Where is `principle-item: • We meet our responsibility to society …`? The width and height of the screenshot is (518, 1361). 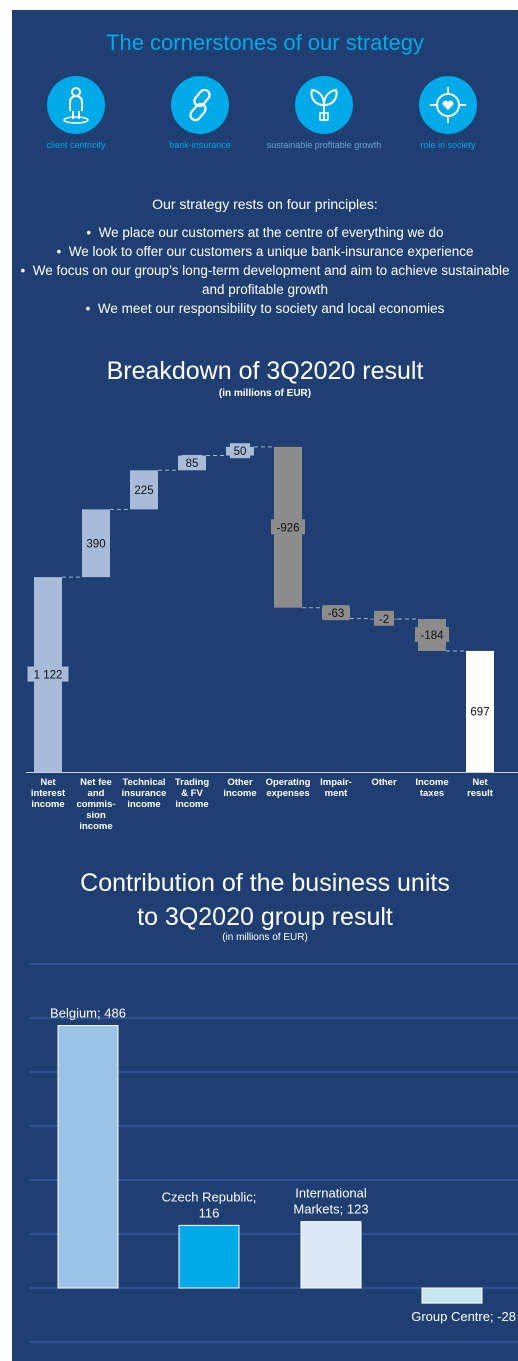
principle-item: • We meet our responsibility to society … is located at coordinates (265, 308).